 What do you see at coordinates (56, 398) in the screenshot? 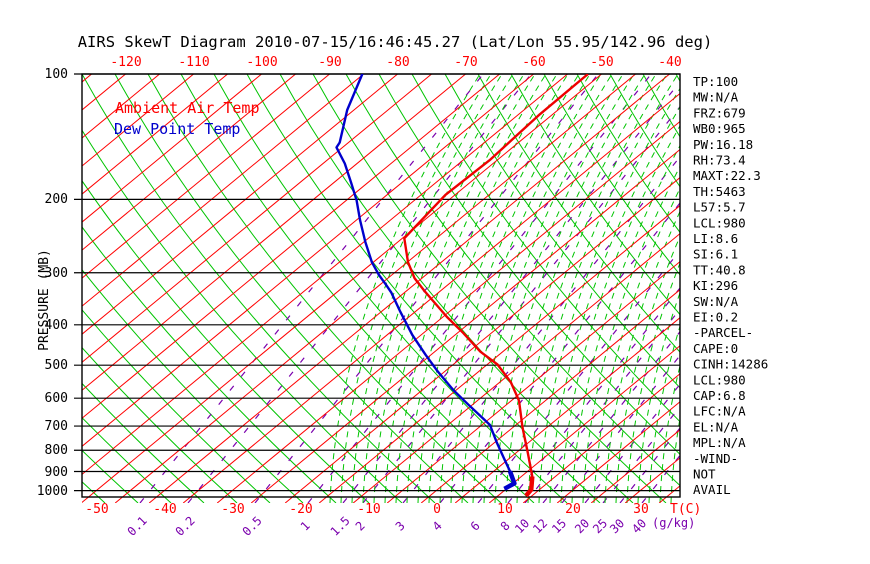
I see `pressure-tick-label: 600` at bounding box center [56, 398].